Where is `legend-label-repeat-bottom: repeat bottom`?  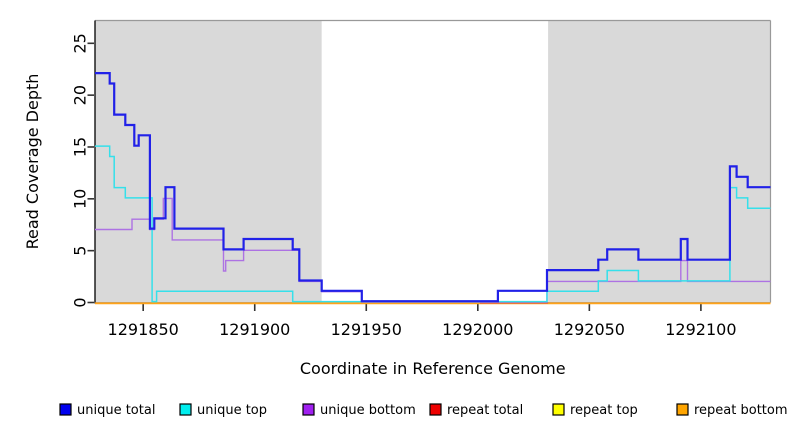
legend-label-repeat-bottom: repeat bottom is located at coordinates (741, 410).